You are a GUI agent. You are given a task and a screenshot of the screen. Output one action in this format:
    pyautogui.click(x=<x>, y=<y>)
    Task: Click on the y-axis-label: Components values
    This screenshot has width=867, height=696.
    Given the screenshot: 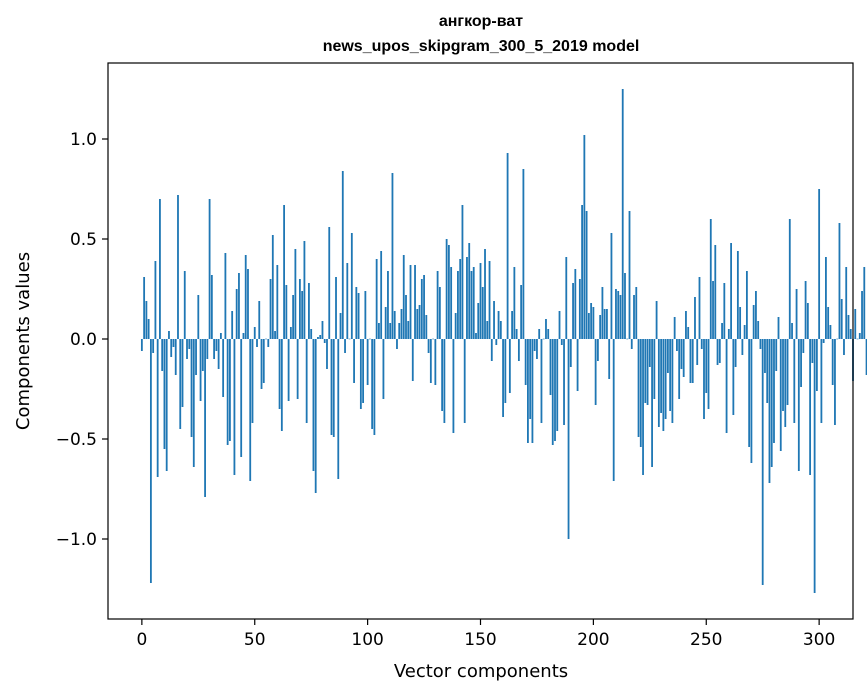 What is the action you would take?
    pyautogui.click(x=23, y=341)
    